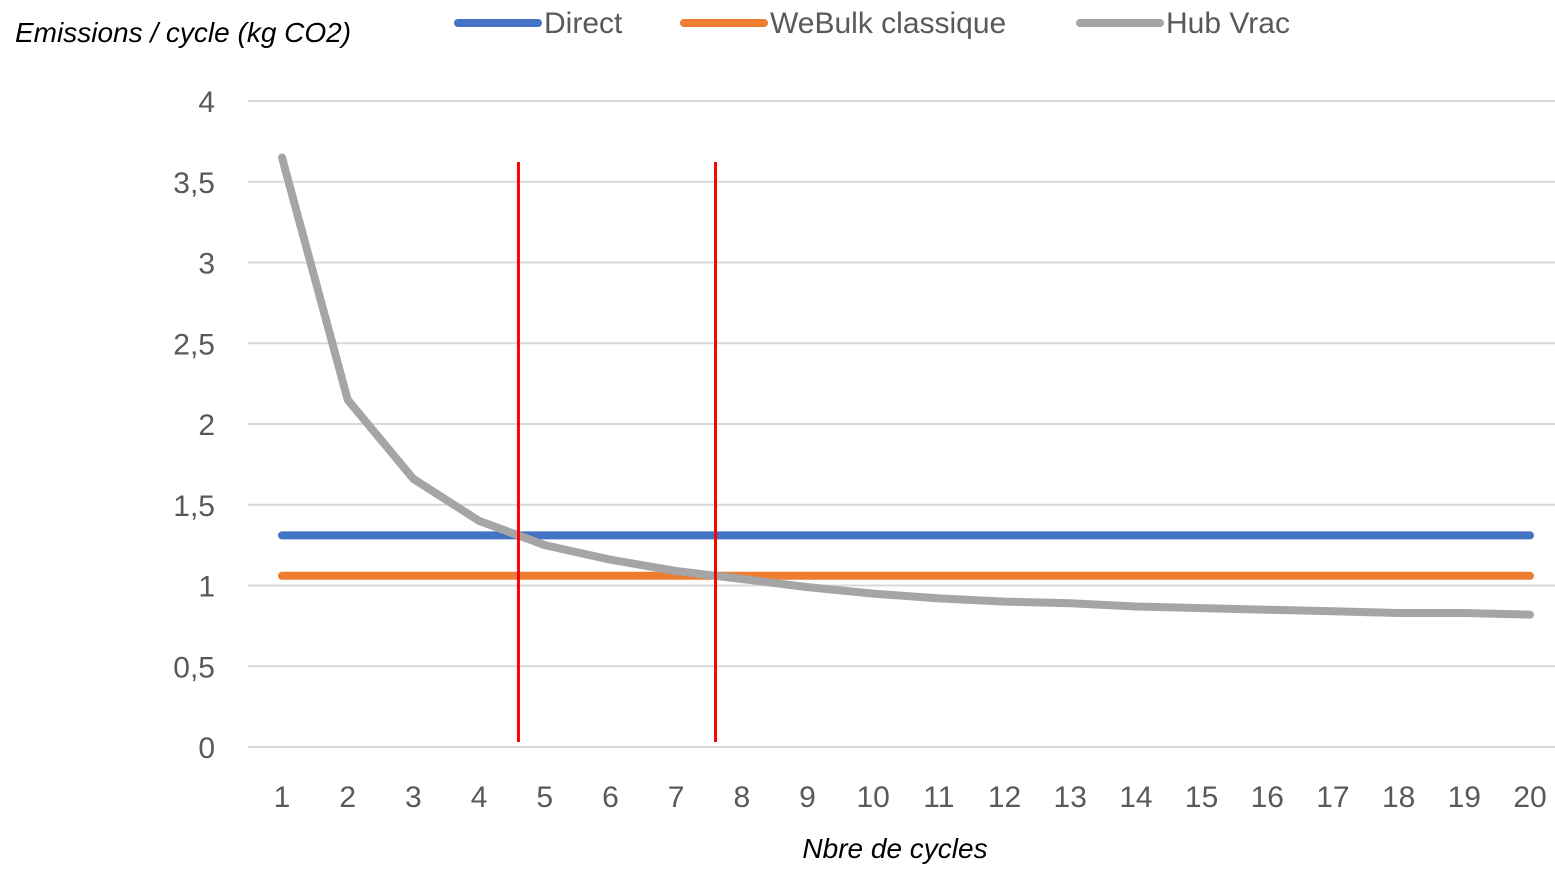  What do you see at coordinates (894, 848) in the screenshot?
I see `x-axis-title: Nbre de cycles` at bounding box center [894, 848].